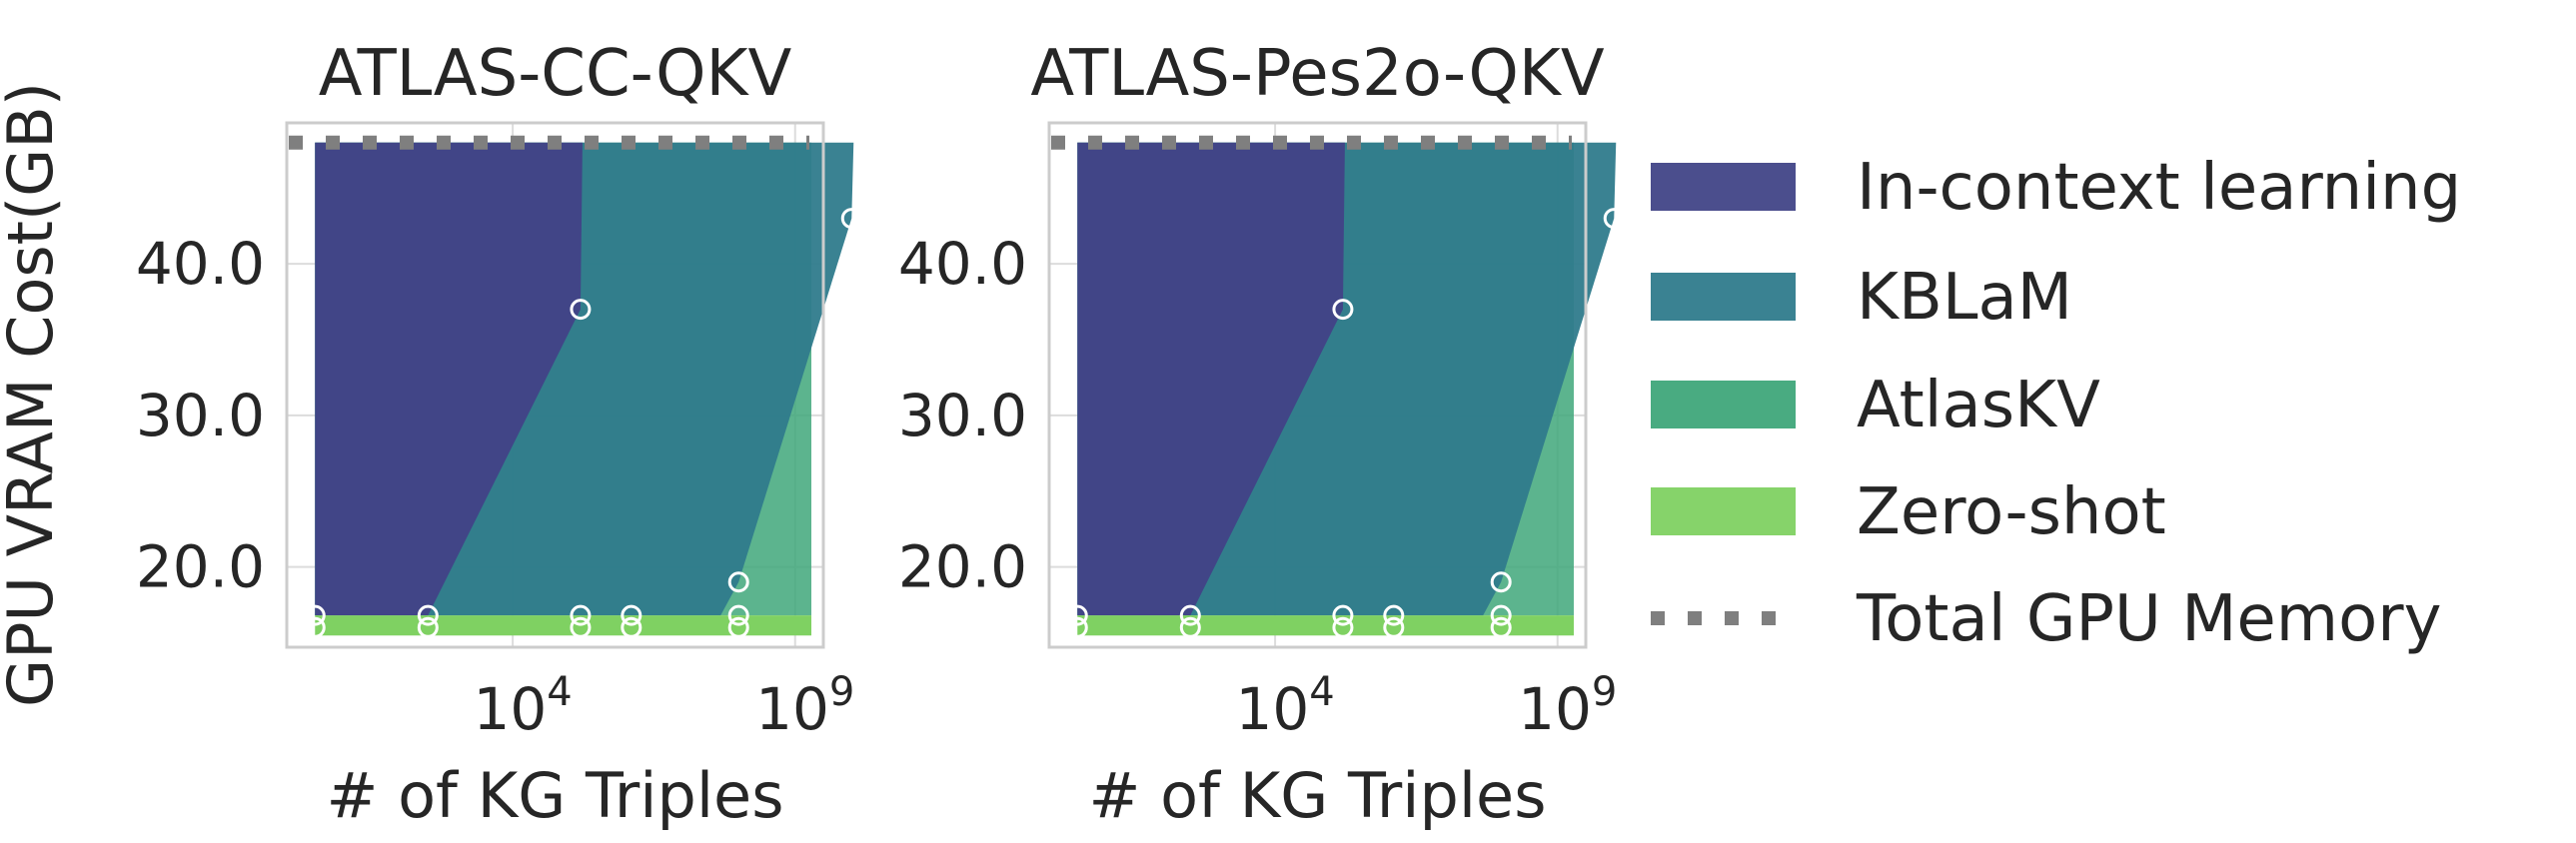 The width and height of the screenshot is (2576, 843). Describe the element at coordinates (1317, 74) in the screenshot. I see `panel-title: ATLAS-Pes2o-QKV` at that location.